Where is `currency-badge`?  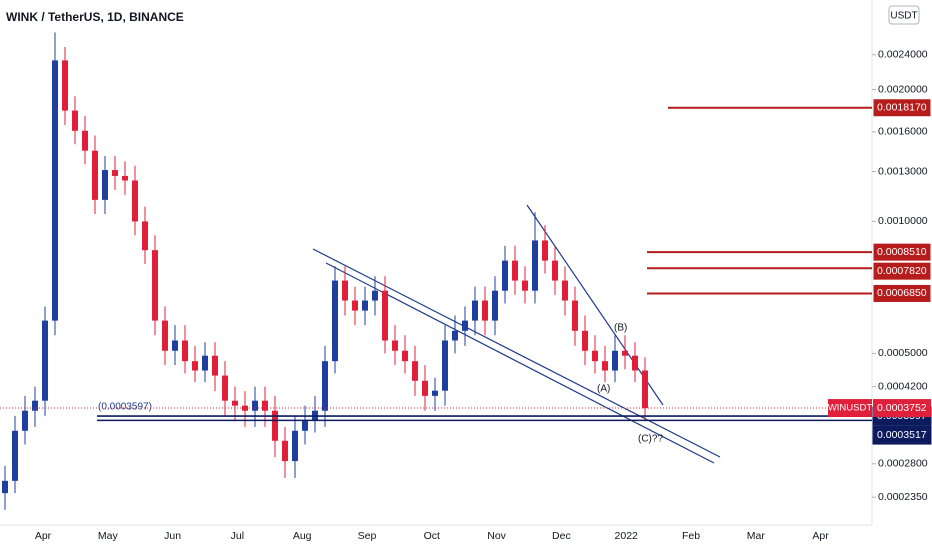
currency-badge is located at coordinates (904, 15).